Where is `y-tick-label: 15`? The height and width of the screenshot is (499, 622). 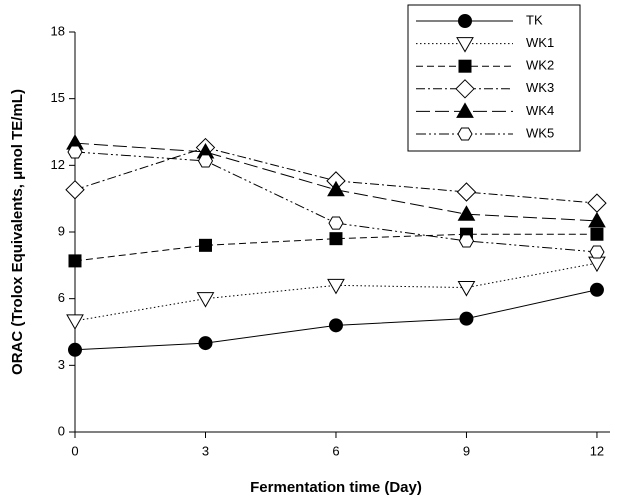
y-tick-label: 15 is located at coordinates (58, 97).